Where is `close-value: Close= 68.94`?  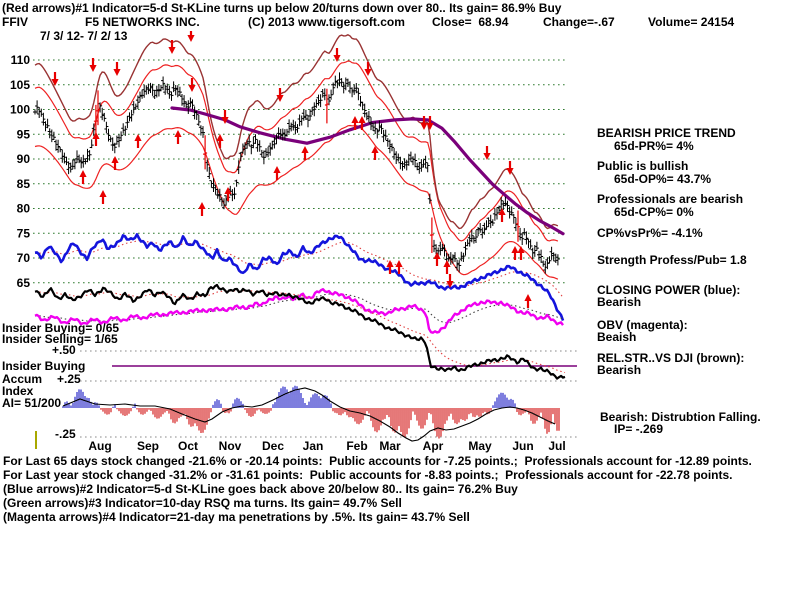
close-value: Close= 68.94 is located at coordinates (470, 22).